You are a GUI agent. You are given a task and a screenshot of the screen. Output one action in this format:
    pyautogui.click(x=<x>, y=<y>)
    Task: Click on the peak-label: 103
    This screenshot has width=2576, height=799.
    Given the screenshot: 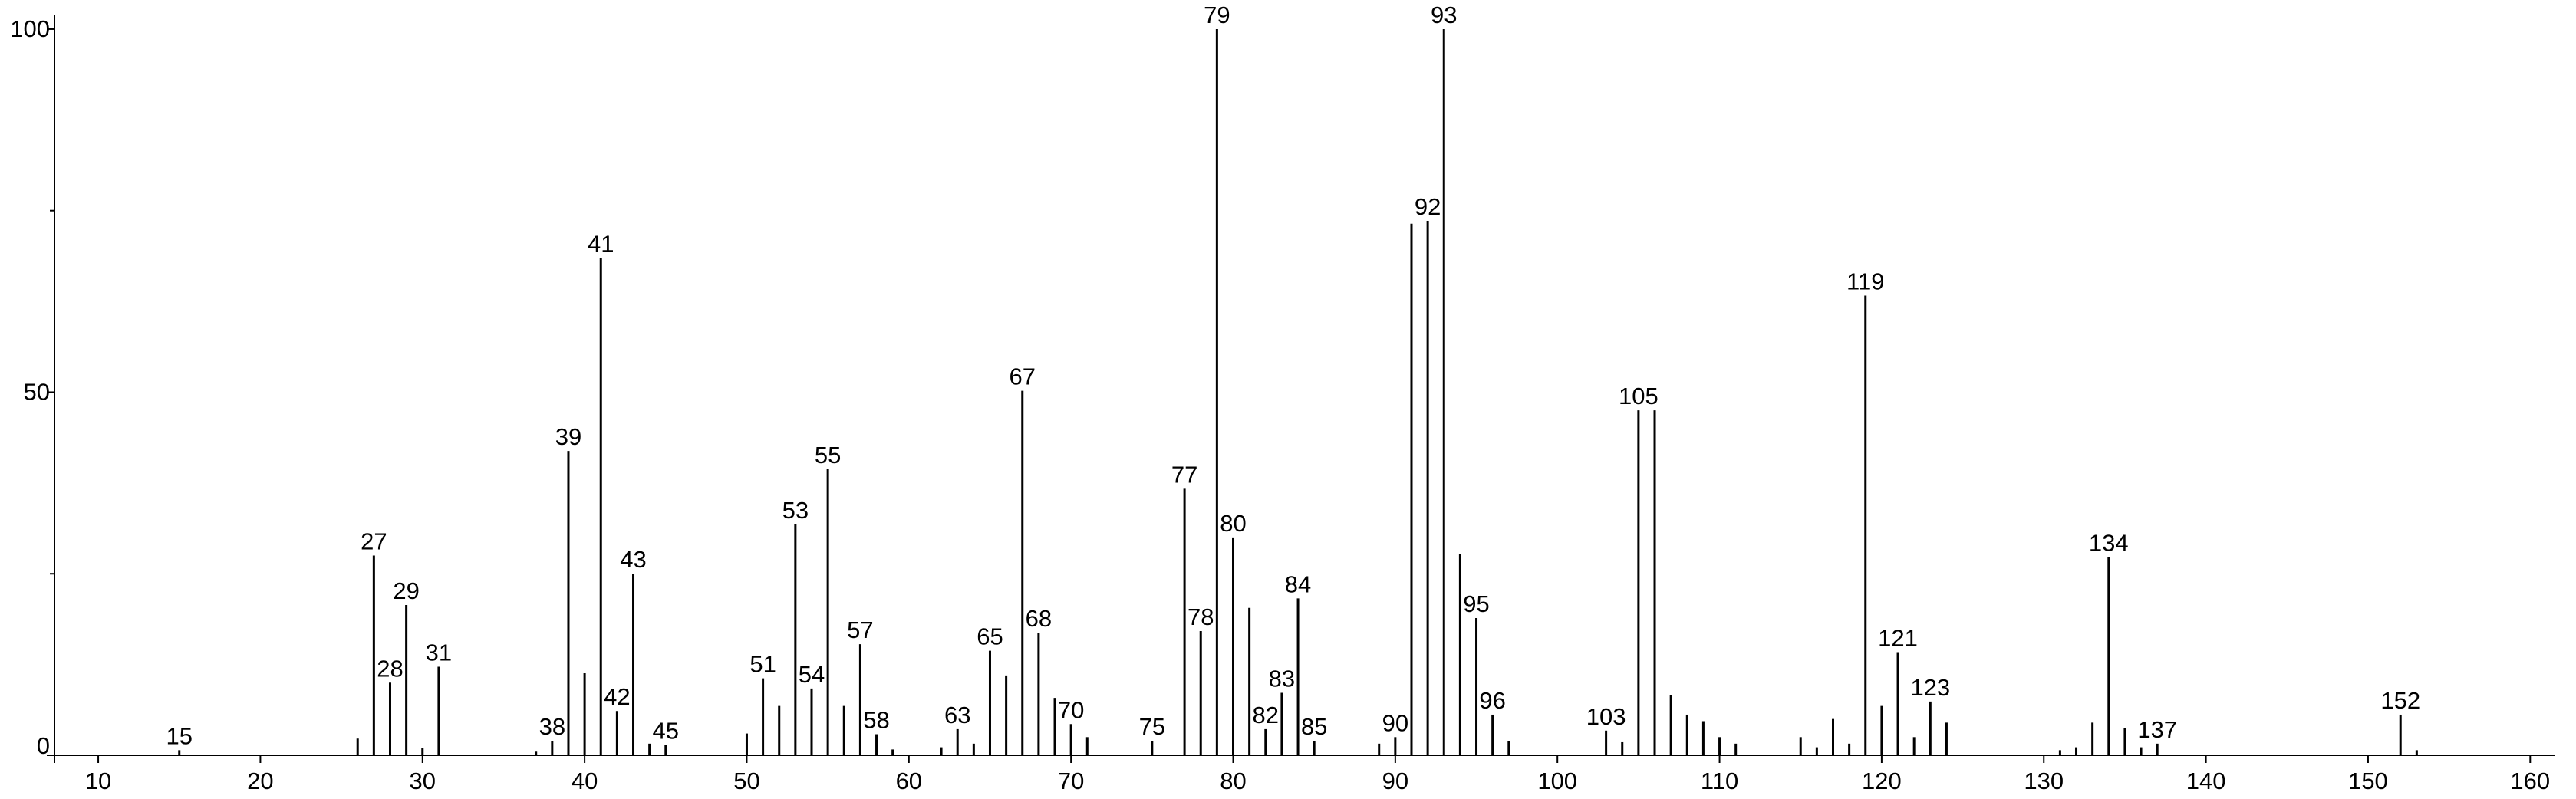 What is the action you would take?
    pyautogui.click(x=1606, y=716)
    